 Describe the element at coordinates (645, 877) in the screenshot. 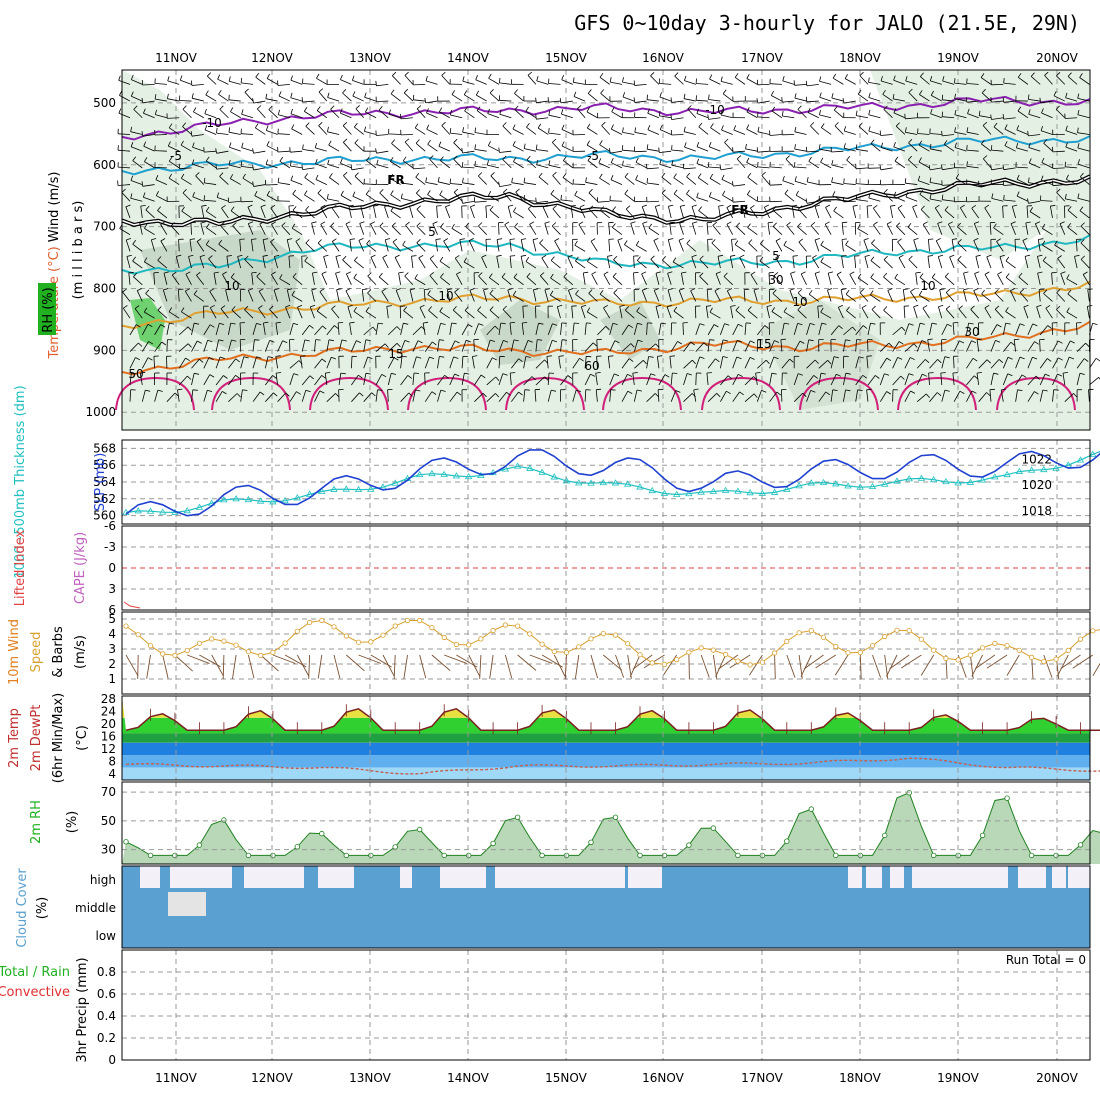

I see `cloud-clear` at that location.